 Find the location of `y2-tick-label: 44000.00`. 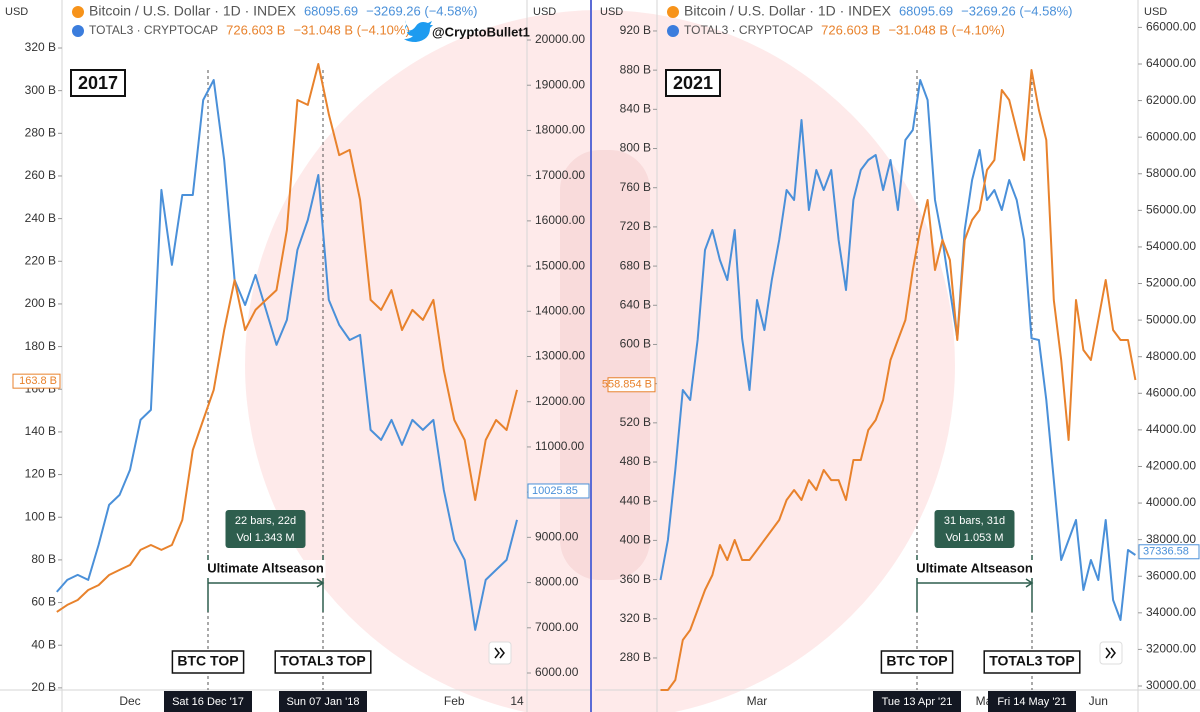

y2-tick-label: 44000.00 is located at coordinates (1171, 429).